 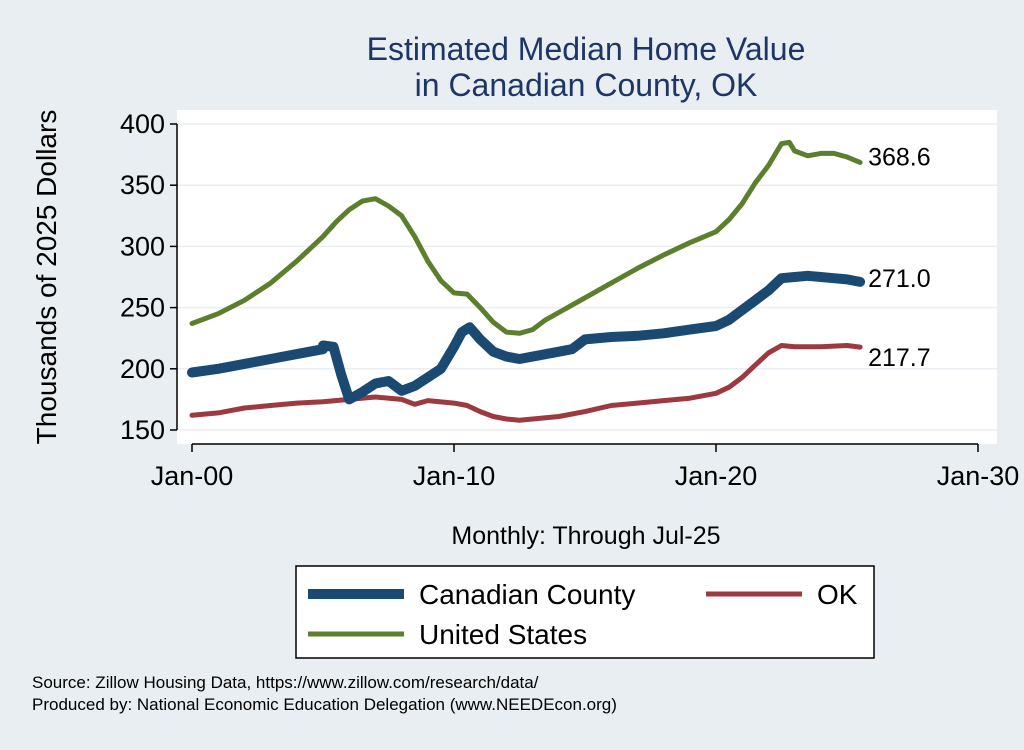 What do you see at coordinates (837, 594) in the screenshot?
I see `legend-label-ok: OK` at bounding box center [837, 594].